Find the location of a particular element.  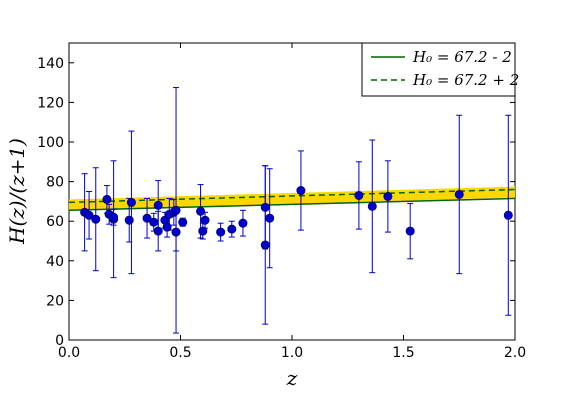

x-tick-label: 1.0 is located at coordinates (292, 353).